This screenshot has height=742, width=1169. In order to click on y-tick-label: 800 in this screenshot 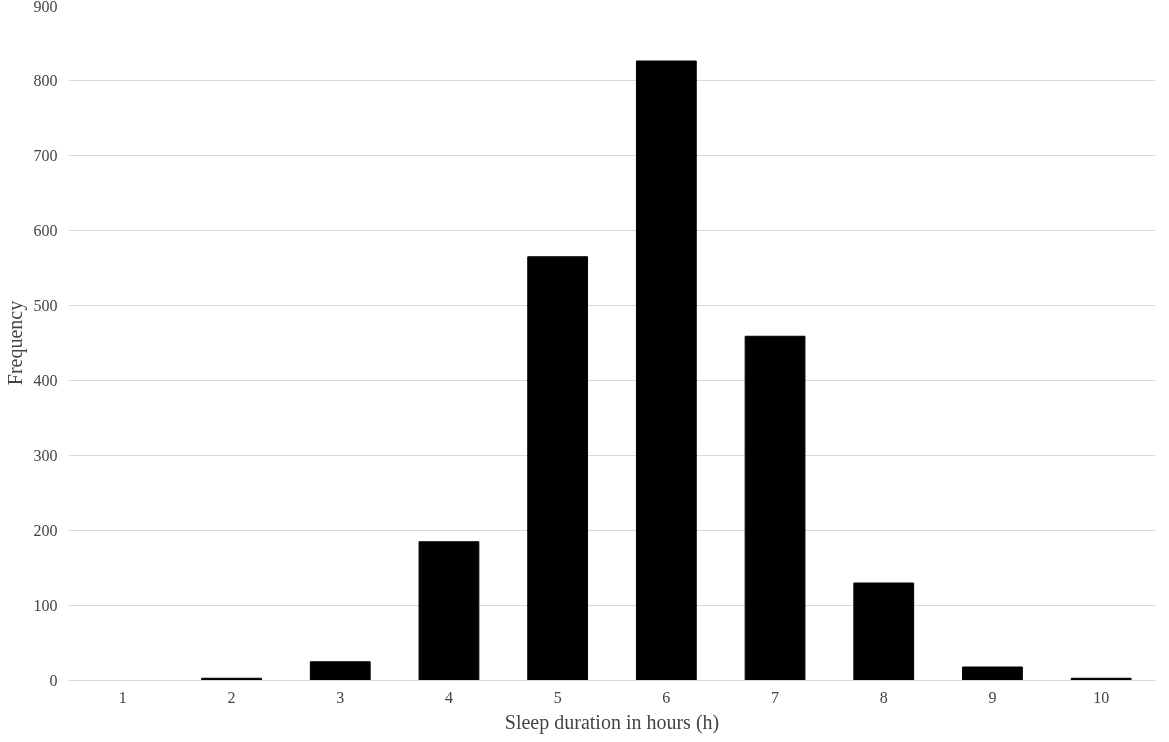, I will do `click(45, 80)`.